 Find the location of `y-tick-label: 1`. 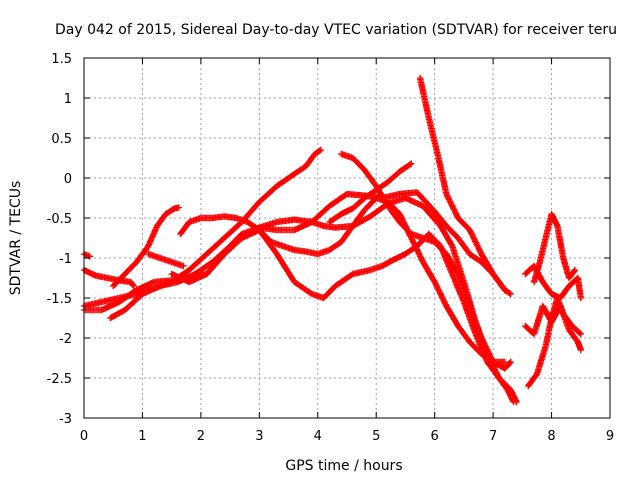

y-tick-label: 1 is located at coordinates (68, 99).